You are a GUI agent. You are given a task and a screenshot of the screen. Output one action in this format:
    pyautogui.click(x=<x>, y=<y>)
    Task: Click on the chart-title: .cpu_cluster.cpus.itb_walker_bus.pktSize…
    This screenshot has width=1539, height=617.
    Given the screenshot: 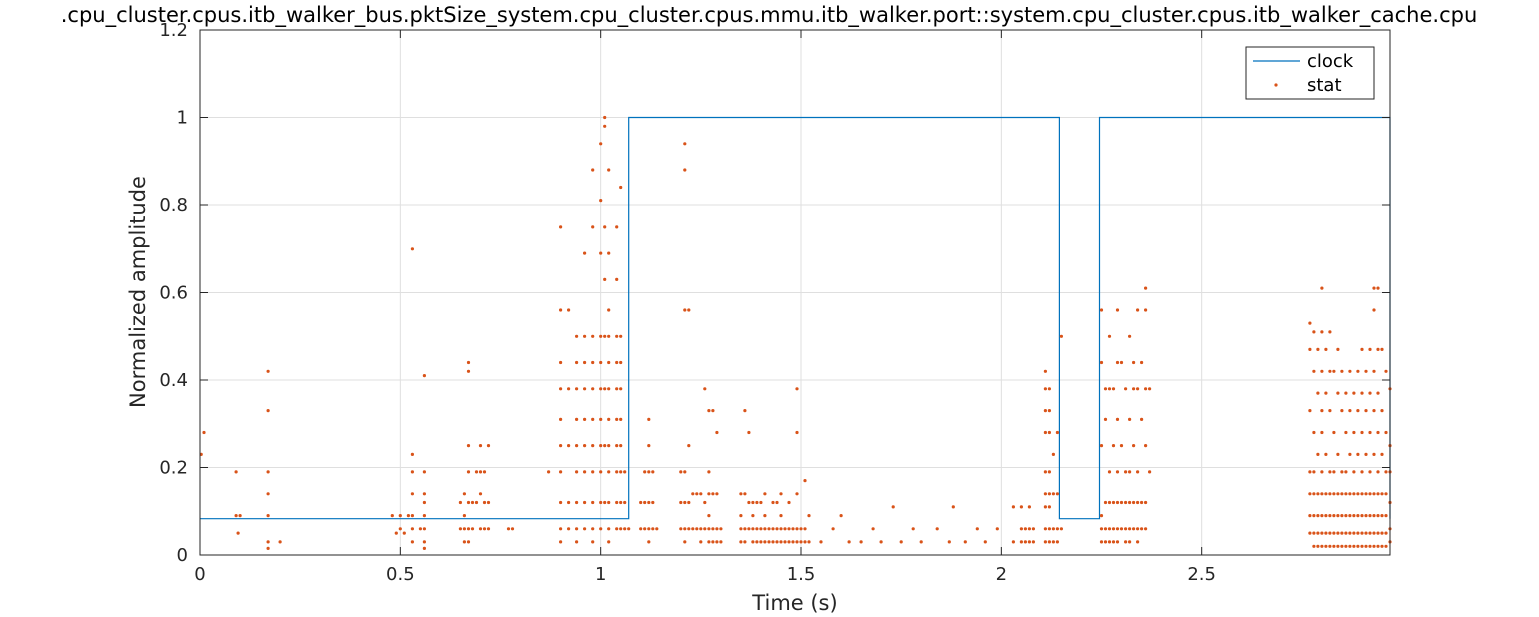 What is the action you would take?
    pyautogui.click(x=769, y=15)
    